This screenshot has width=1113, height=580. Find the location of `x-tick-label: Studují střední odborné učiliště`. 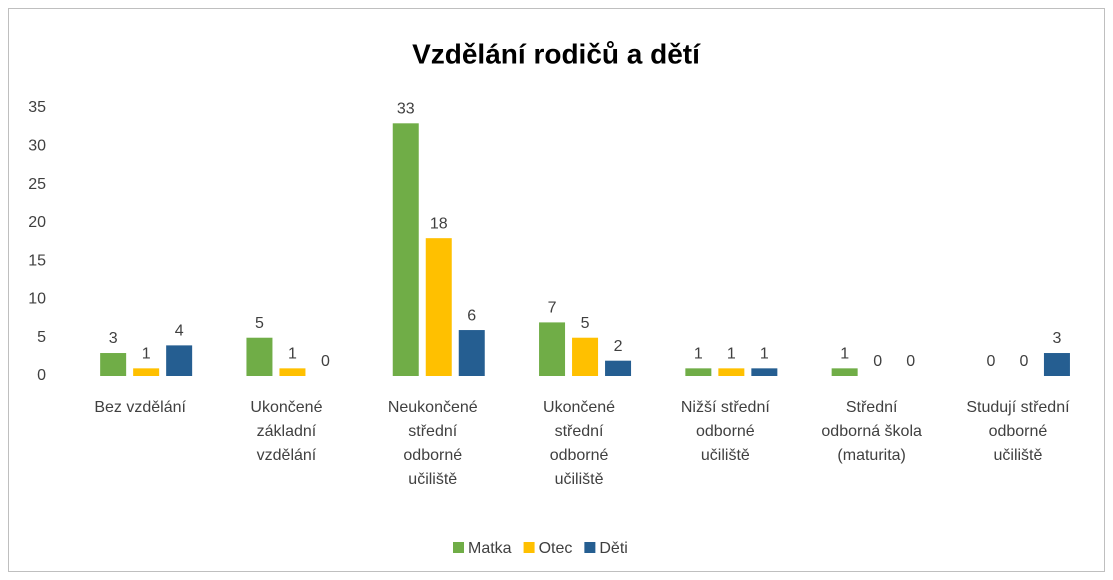

x-tick-label: Studují střední odborné učiliště is located at coordinates (1018, 431).